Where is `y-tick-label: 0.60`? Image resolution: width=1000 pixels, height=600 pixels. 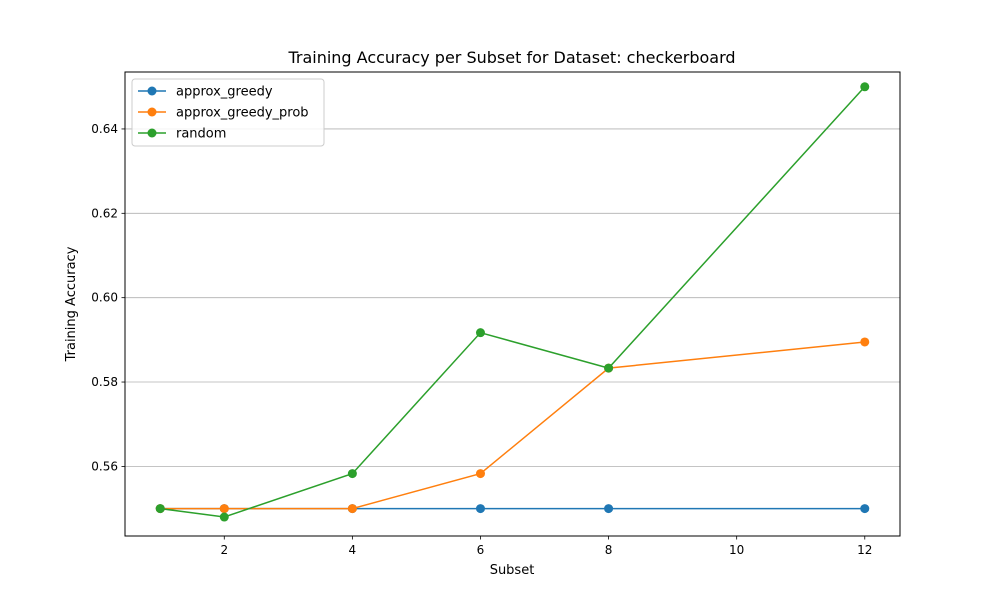
y-tick-label: 0.60 is located at coordinates (104, 298).